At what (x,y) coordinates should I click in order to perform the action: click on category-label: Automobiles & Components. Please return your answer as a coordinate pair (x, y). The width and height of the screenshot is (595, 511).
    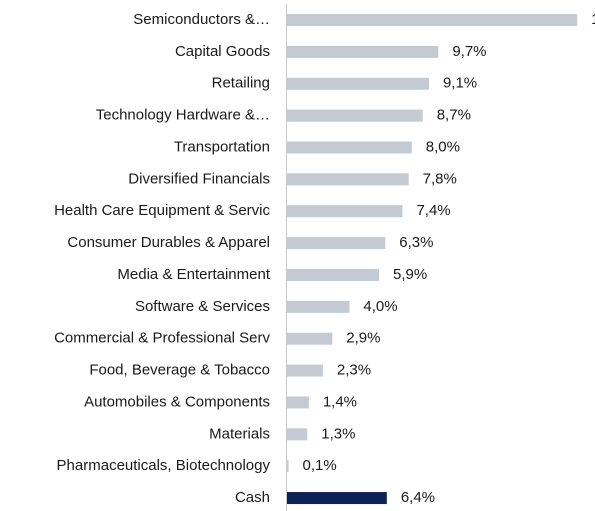
    Looking at the image, I should click on (177, 401).